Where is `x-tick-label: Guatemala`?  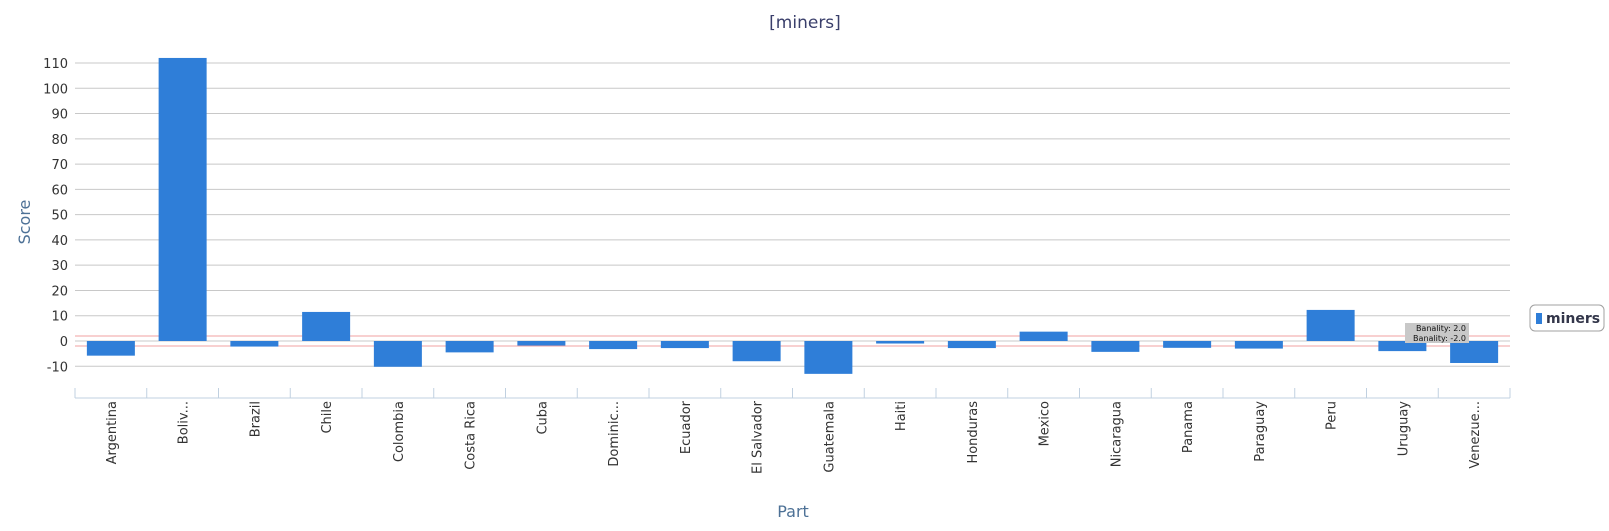 x-tick-label: Guatemala is located at coordinates (829, 437).